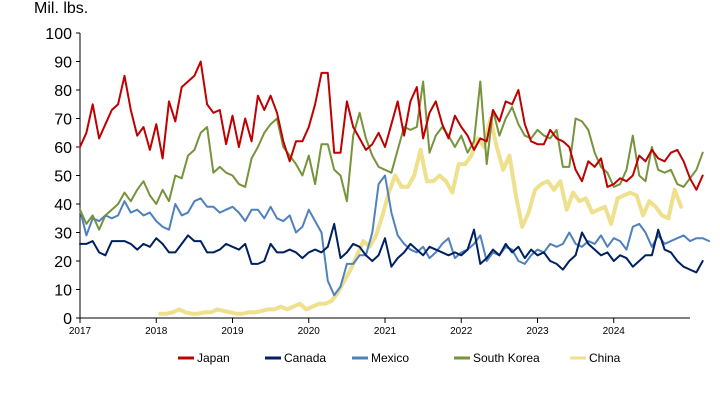 The image size is (720, 405). I want to click on y-tick-label: 30, so click(63, 234).